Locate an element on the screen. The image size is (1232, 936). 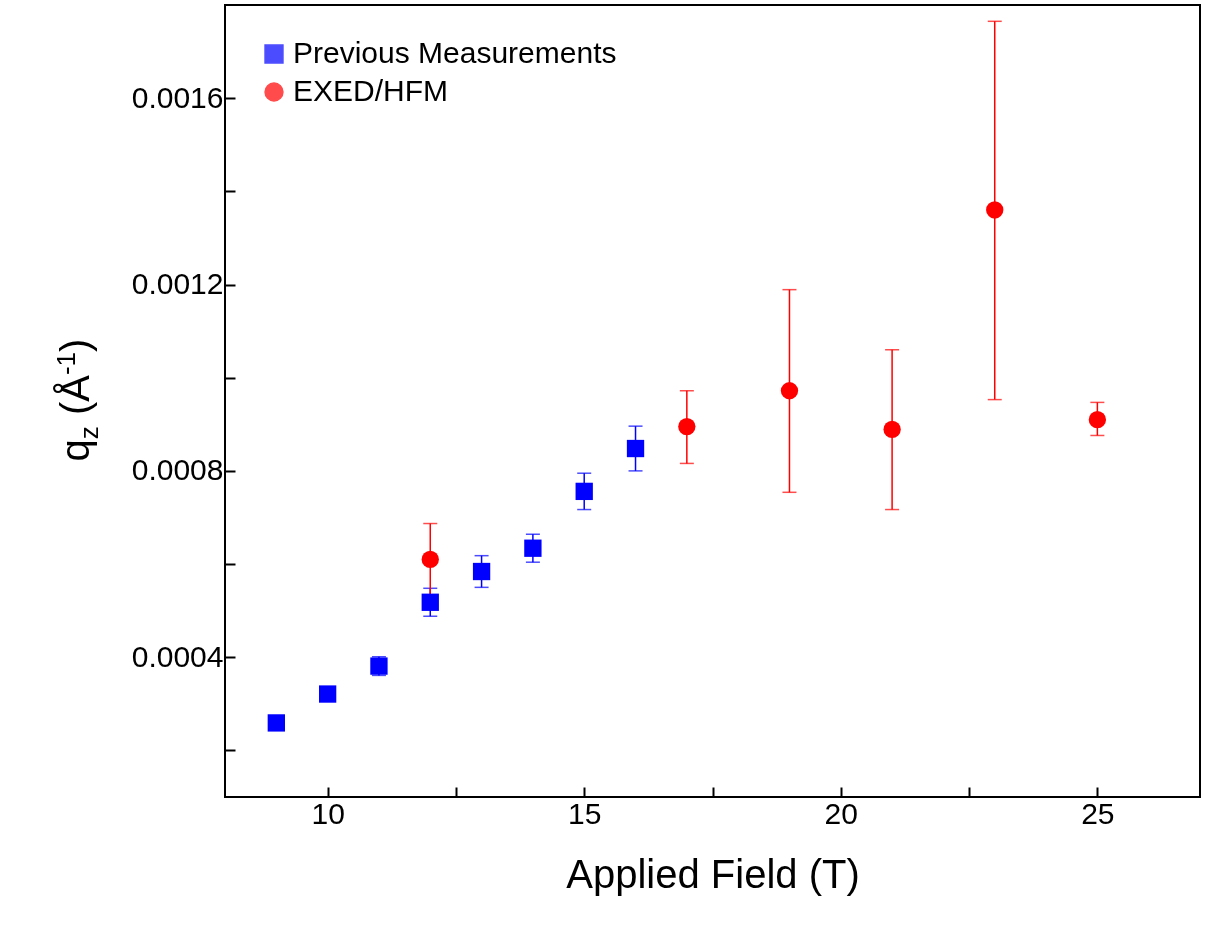
y-tick-label: 0.0004 is located at coordinates (177, 656).